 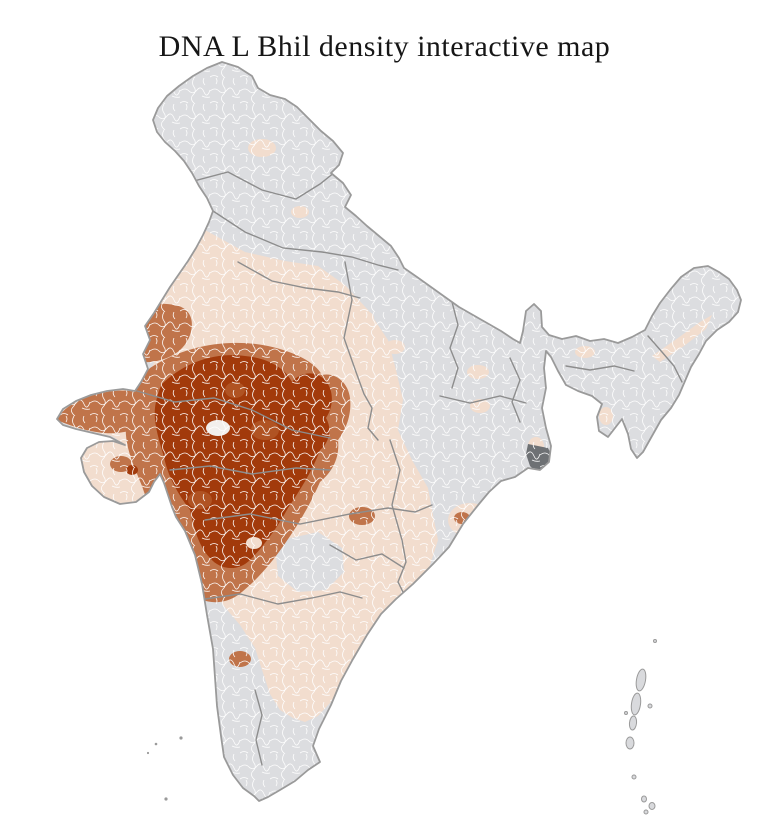 I want to click on andaman-nicobar-islands, so click(x=640, y=727).